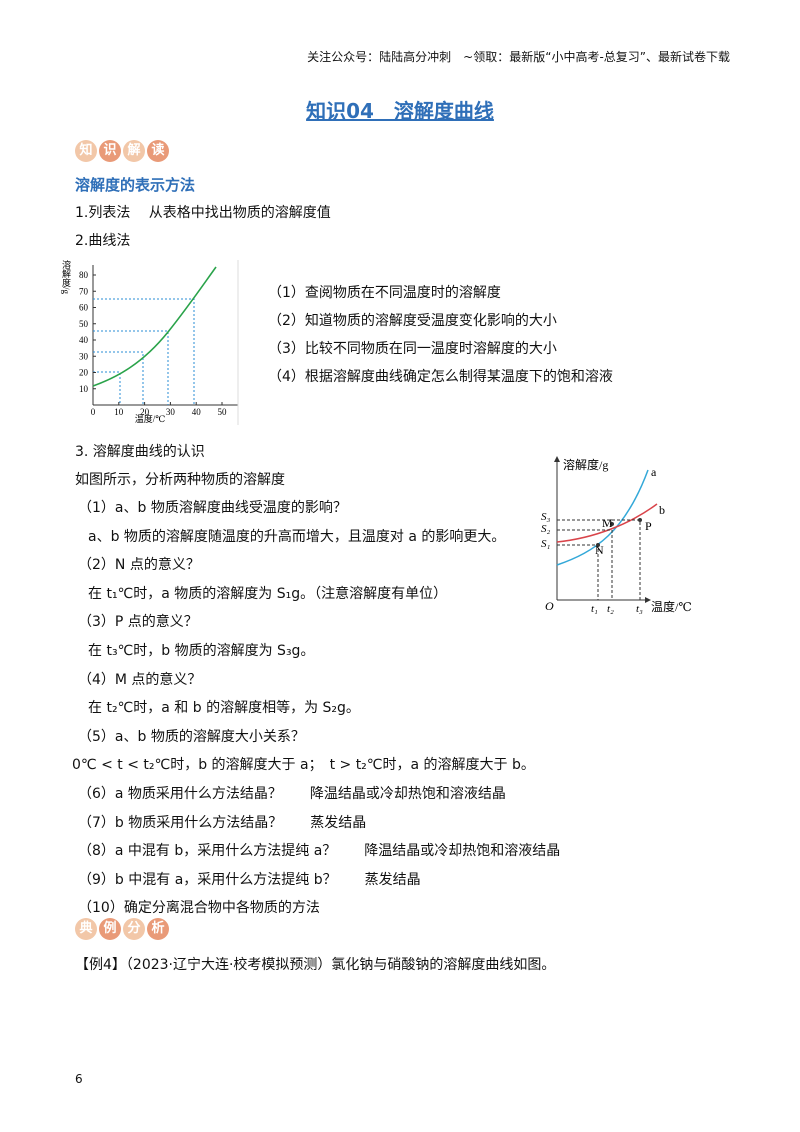 This screenshot has height=1132, width=800. I want to click on point-n, so click(598, 545).